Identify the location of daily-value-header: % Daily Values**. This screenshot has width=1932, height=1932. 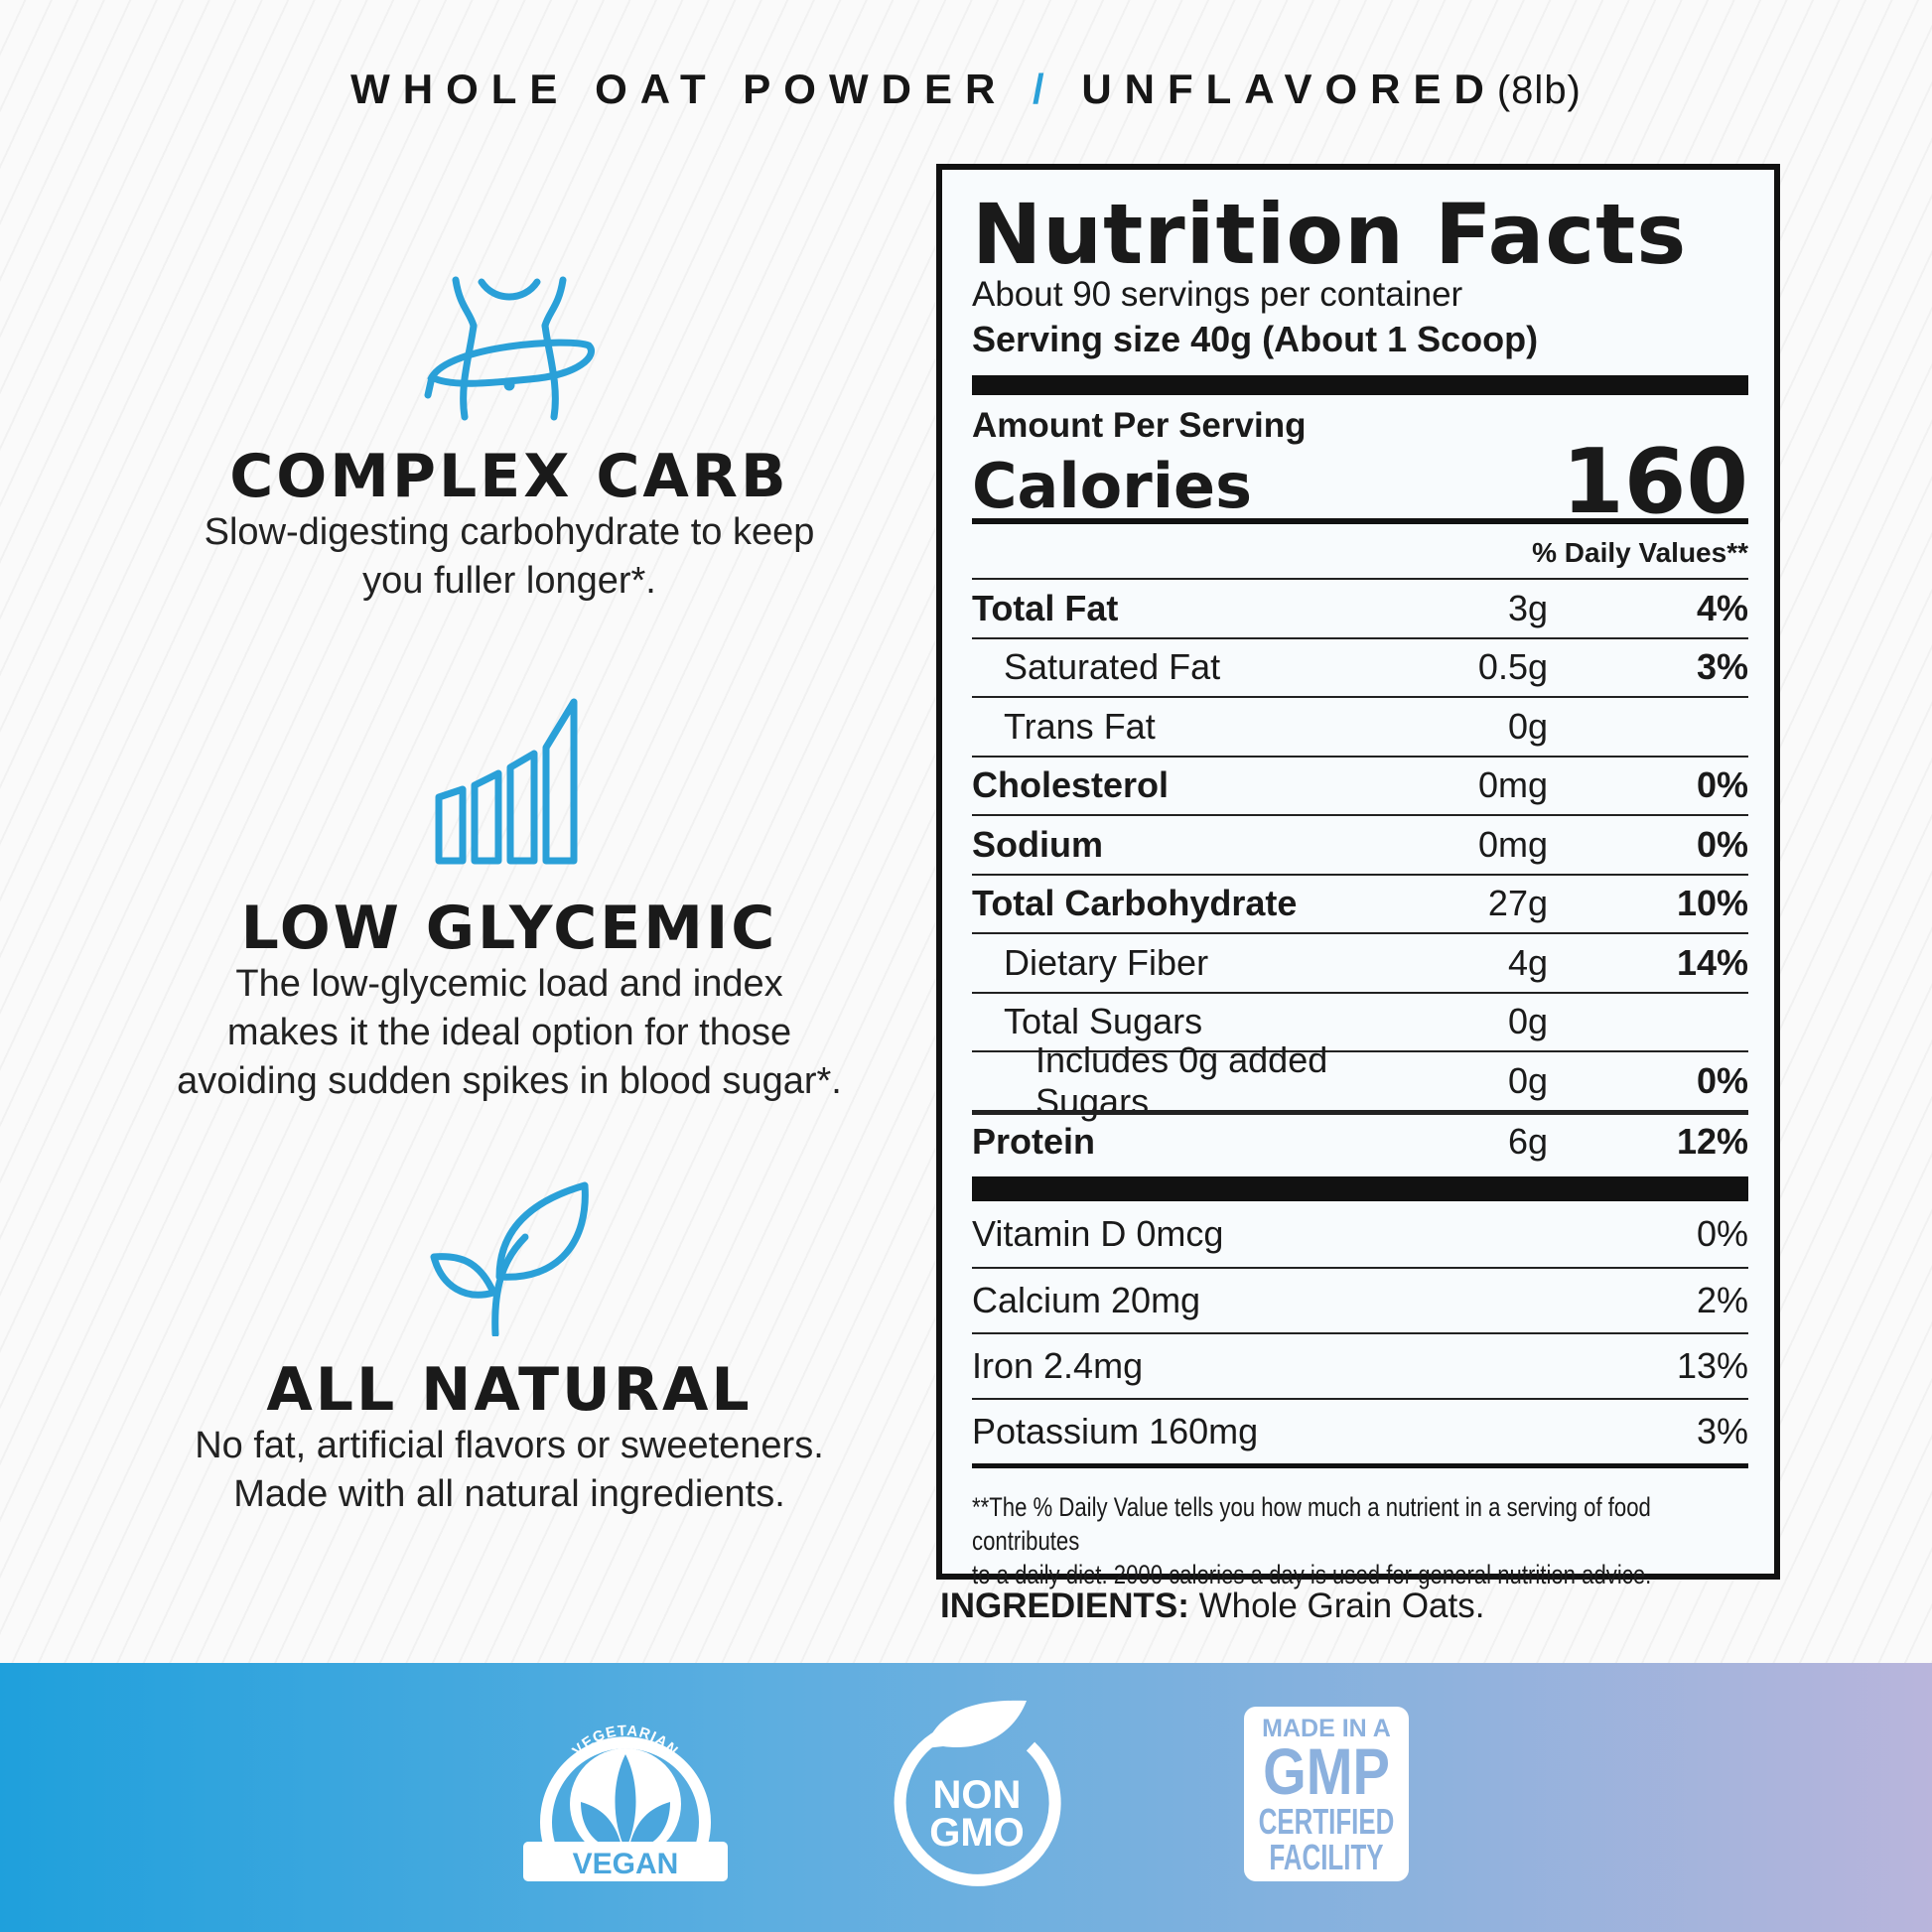
(1640, 553).